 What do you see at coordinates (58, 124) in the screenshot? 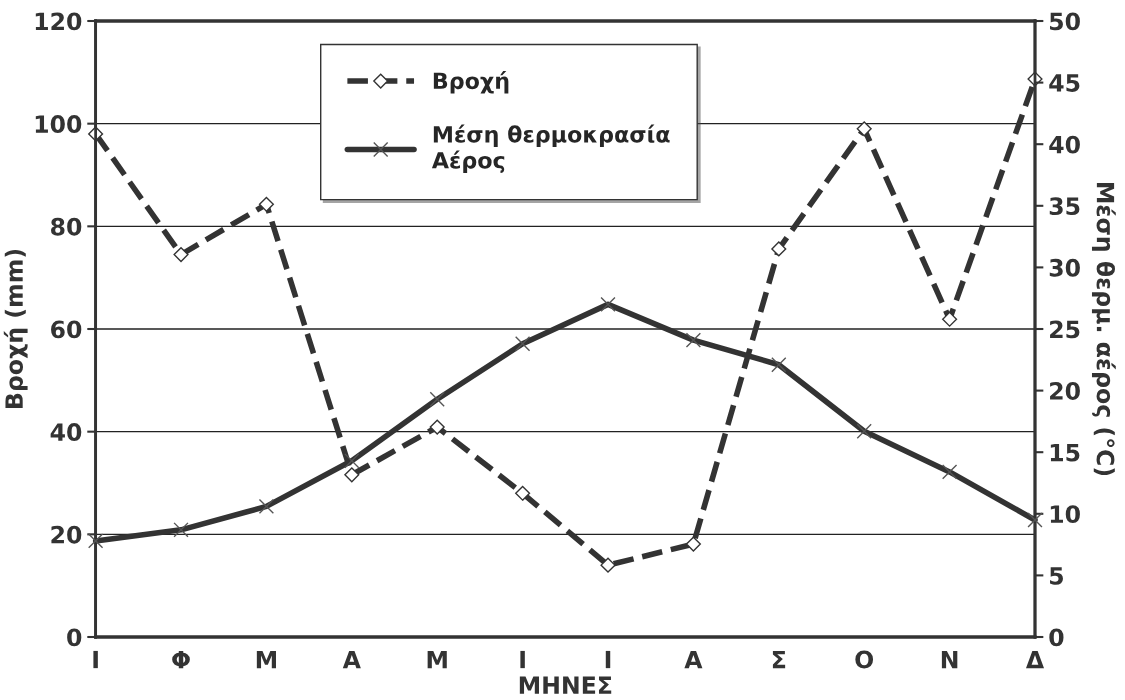
I see `y-tick-label: 100` at bounding box center [58, 124].